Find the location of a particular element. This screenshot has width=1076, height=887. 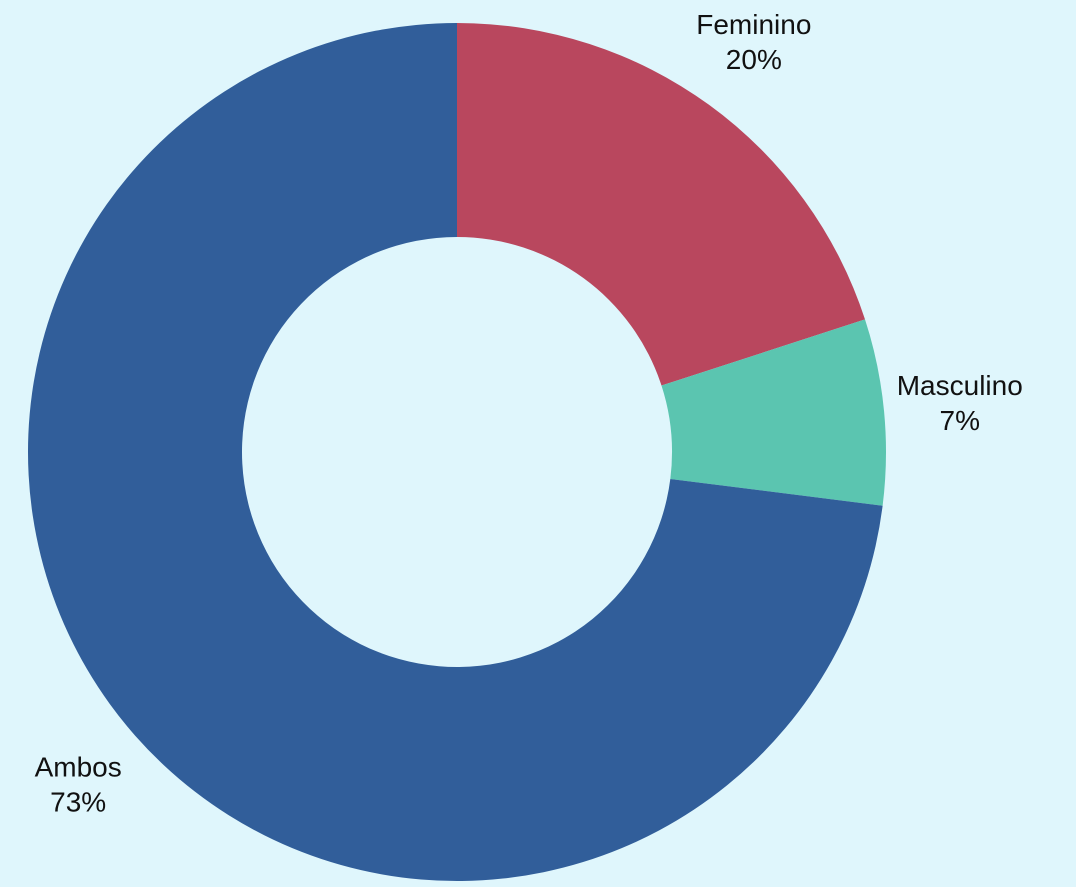

slice-value-label: 7% is located at coordinates (960, 420).